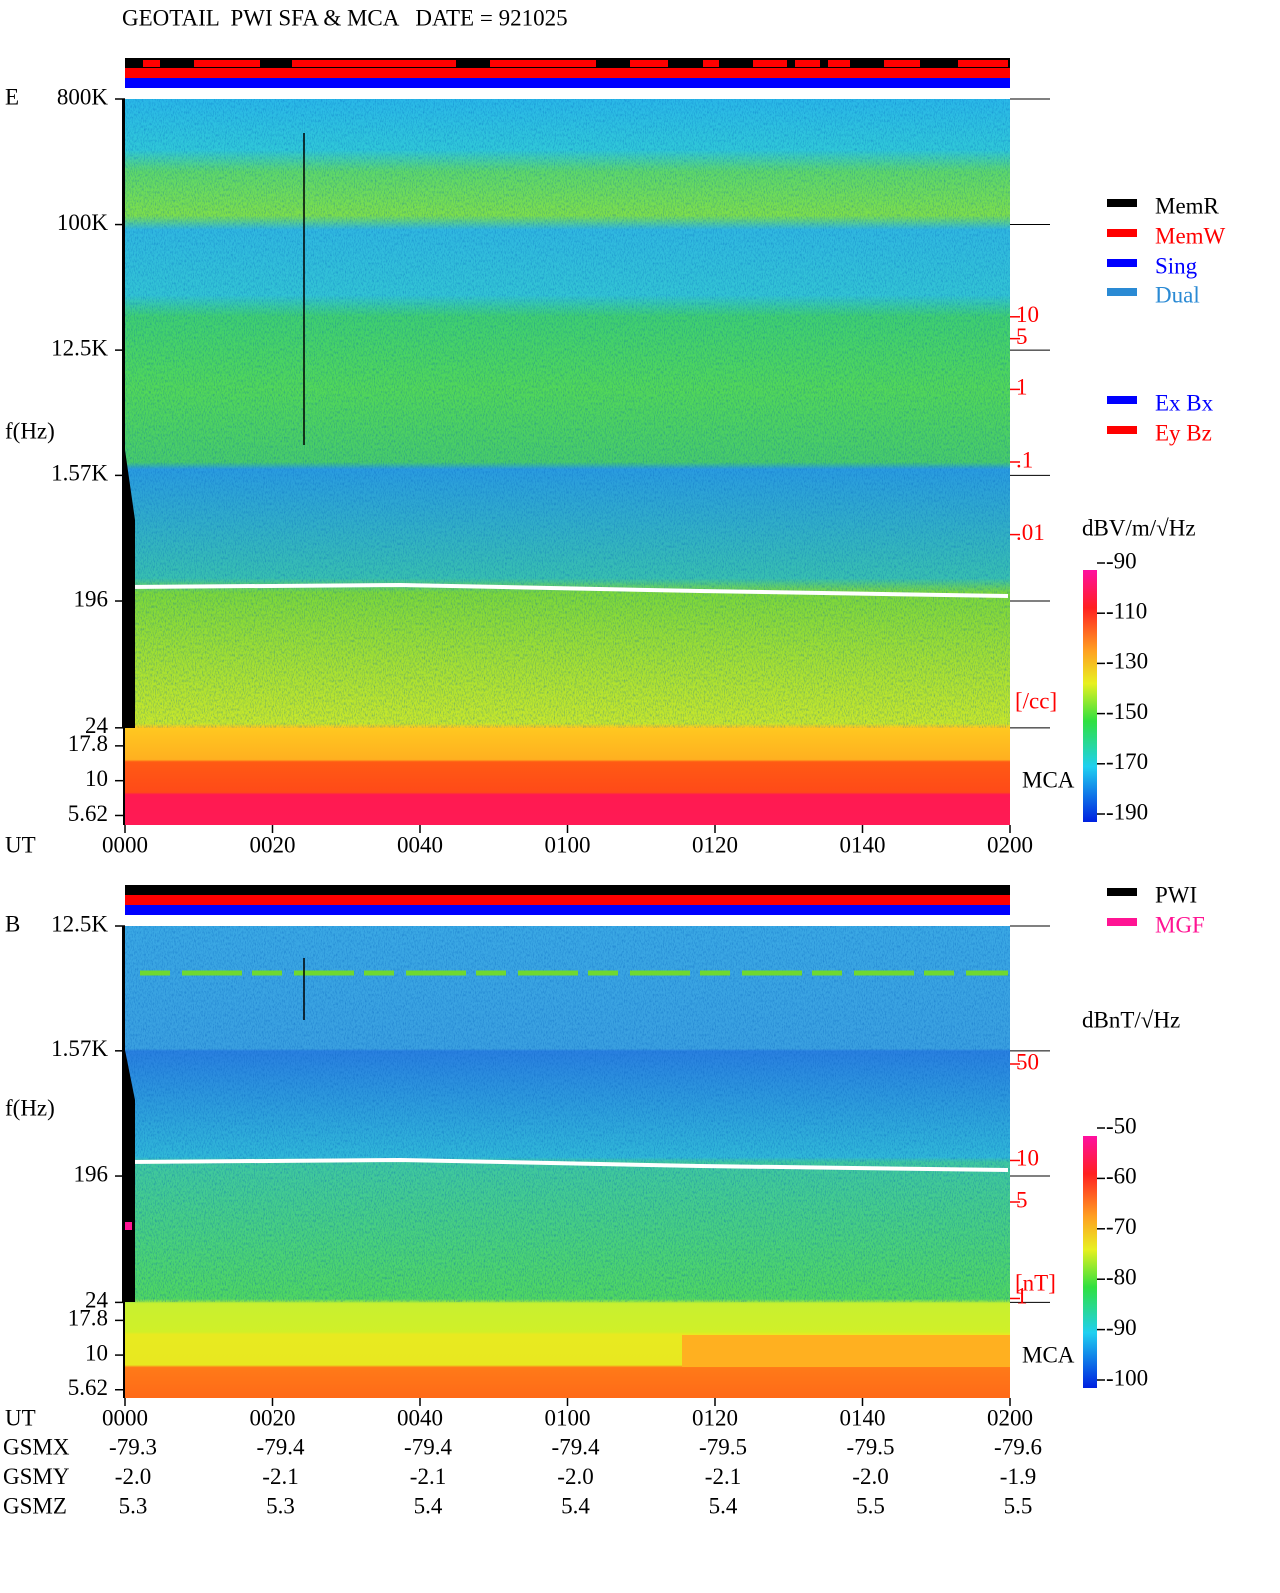  Describe the element at coordinates (88, 743) in the screenshot. I see `y-tick-label: 17.8` at that location.